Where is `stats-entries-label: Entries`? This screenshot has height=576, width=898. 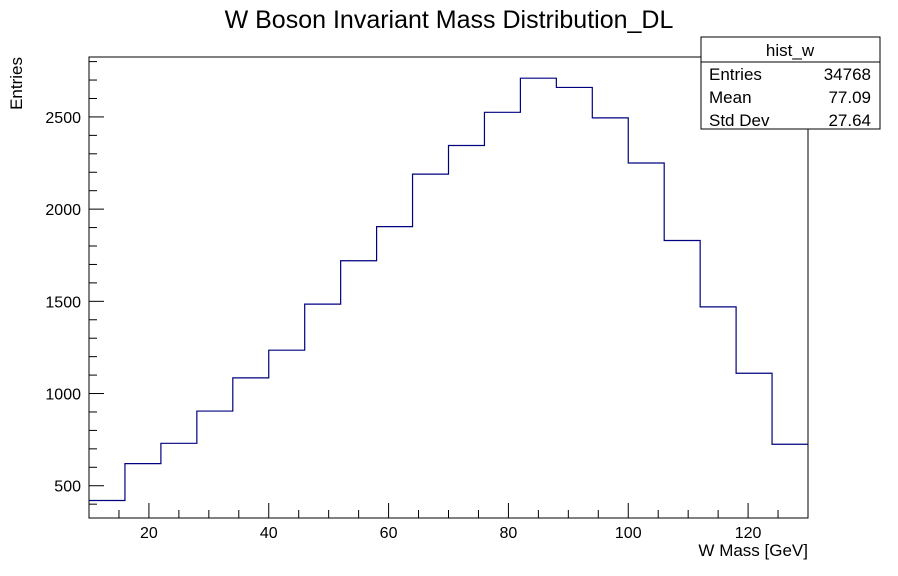
stats-entries-label: Entries is located at coordinates (735, 74).